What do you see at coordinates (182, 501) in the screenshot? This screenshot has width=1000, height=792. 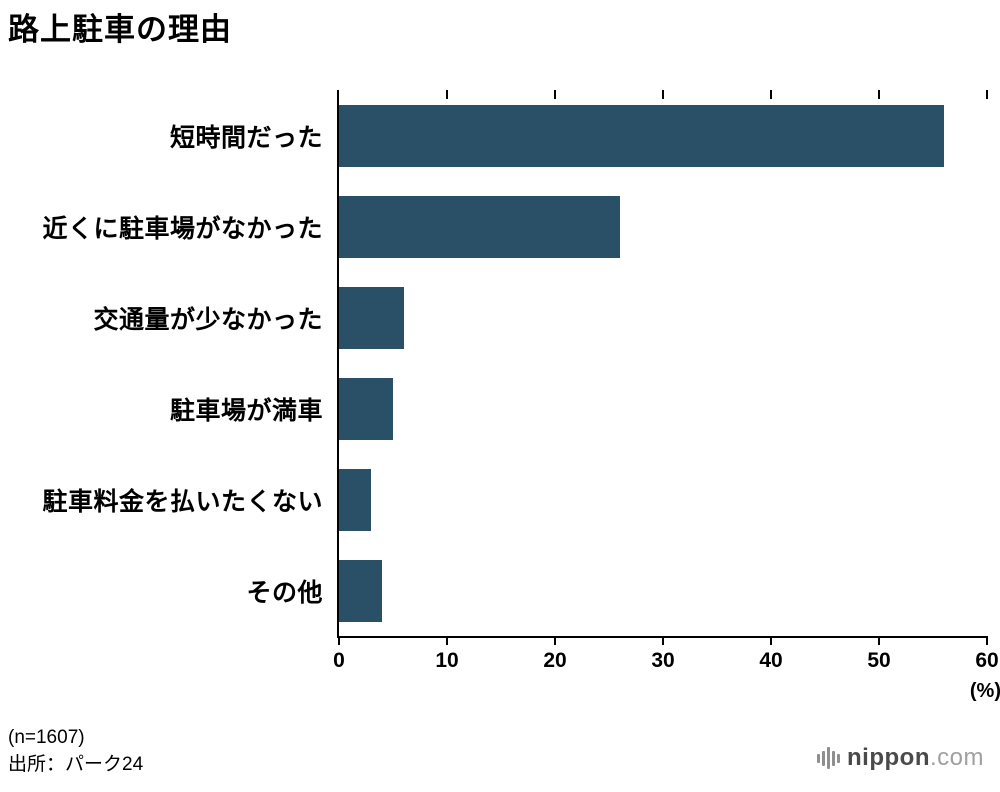 I see `category-label: 駐車料金を払いたくない` at bounding box center [182, 501].